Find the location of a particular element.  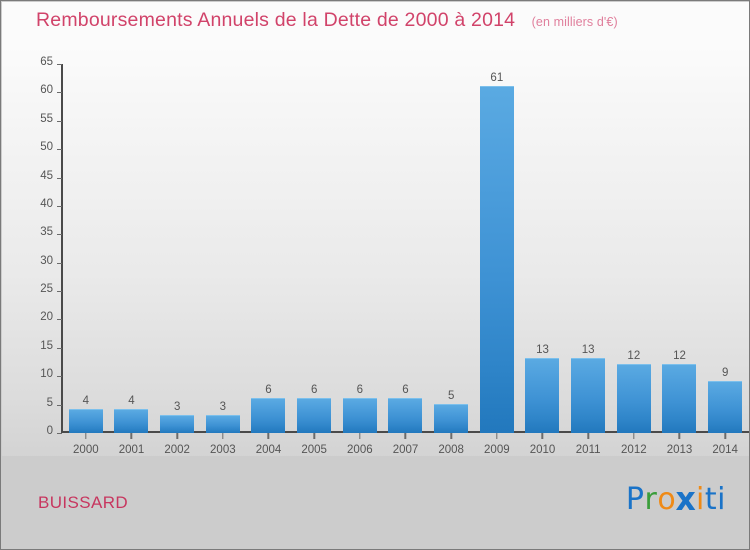

bar-group: 61 2009 is located at coordinates (497, 260).